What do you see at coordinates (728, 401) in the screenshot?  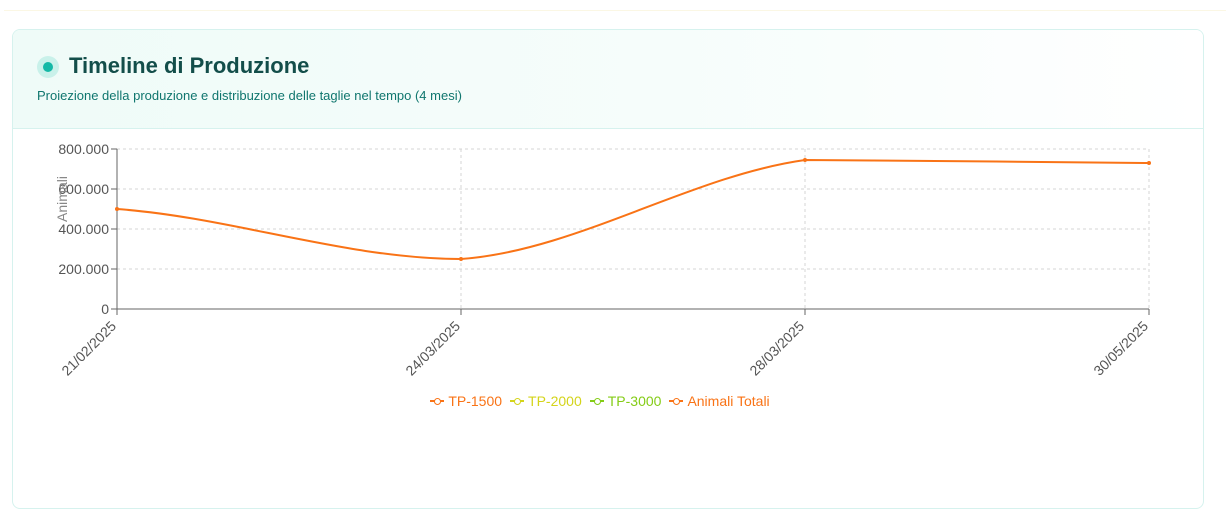 I see `legend-label: Animali Totali` at bounding box center [728, 401].